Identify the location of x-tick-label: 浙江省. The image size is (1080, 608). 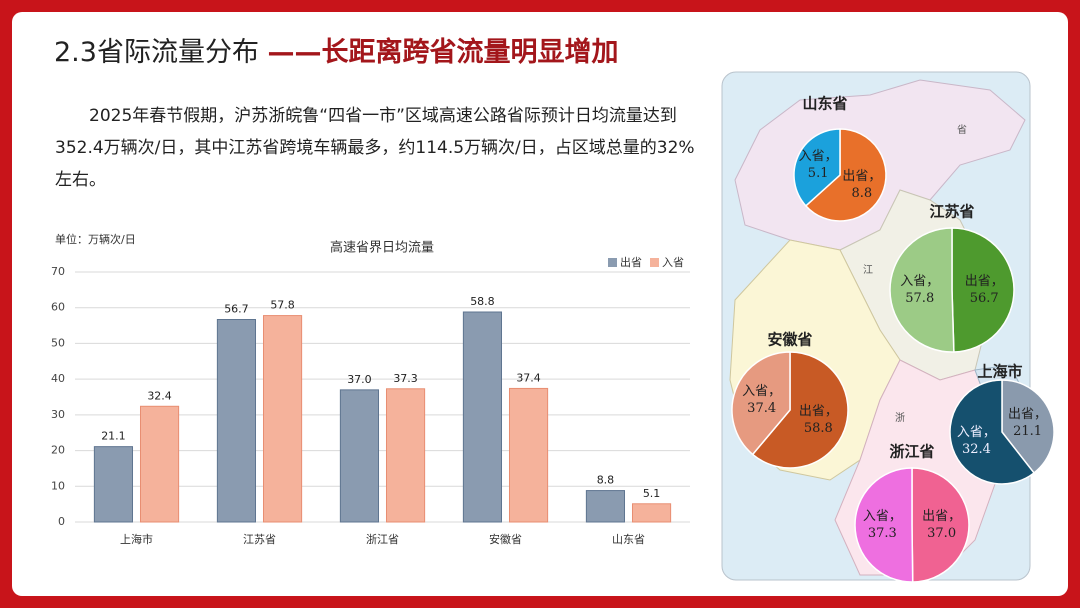
(382, 539).